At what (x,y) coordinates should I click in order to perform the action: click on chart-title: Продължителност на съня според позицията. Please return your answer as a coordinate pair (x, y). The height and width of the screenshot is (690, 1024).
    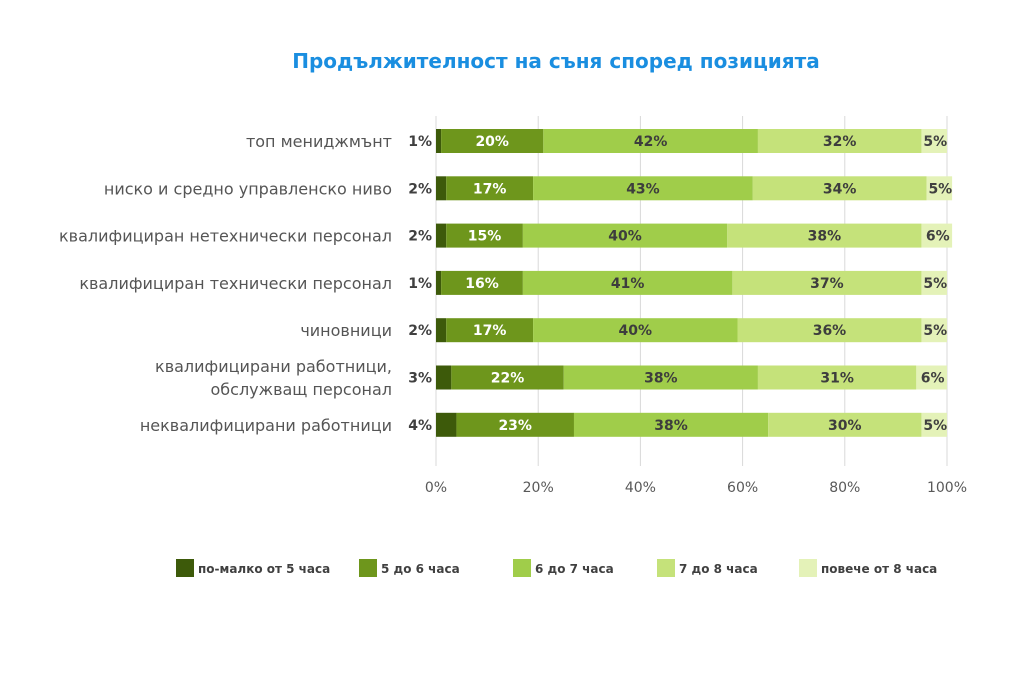
    Looking at the image, I should click on (555, 61).